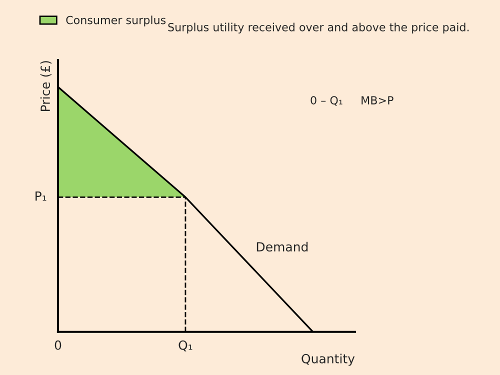 The height and width of the screenshot is (375, 500). What do you see at coordinates (328, 360) in the screenshot?
I see `x-axis-title: Quantity` at bounding box center [328, 360].